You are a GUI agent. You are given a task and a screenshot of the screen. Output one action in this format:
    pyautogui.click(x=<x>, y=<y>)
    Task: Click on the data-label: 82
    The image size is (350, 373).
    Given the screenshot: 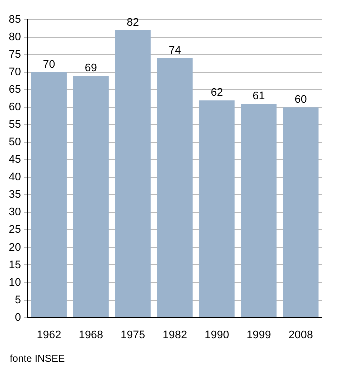 What is the action you would take?
    pyautogui.click(x=133, y=23)
    